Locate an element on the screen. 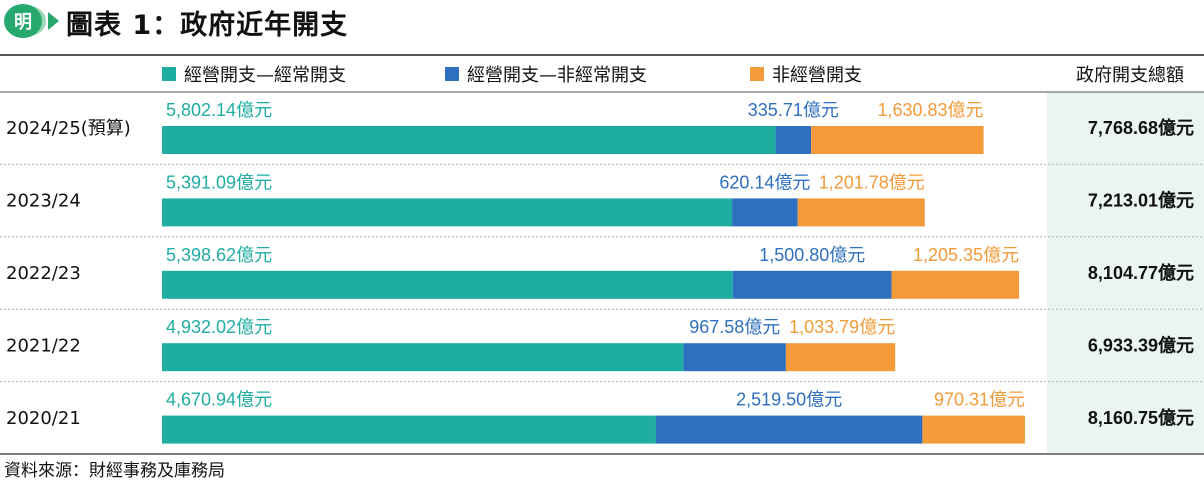 The height and width of the screenshot is (481, 1204). data-label: 970.31億元 is located at coordinates (979, 400).